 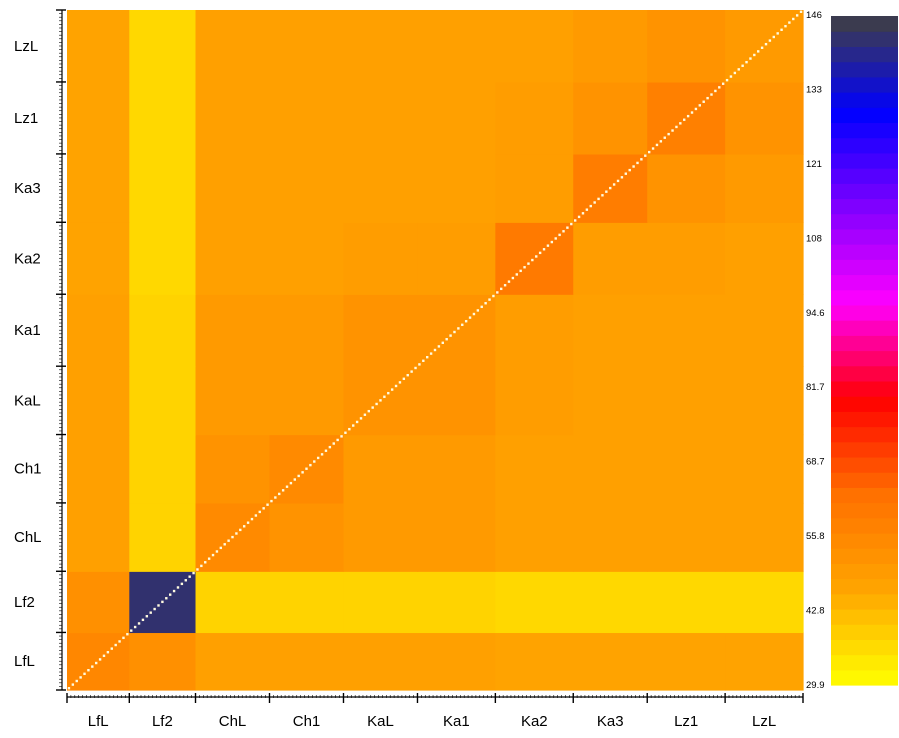 I want to click on x-tick-label-Ka1: Ka1, so click(x=456, y=721).